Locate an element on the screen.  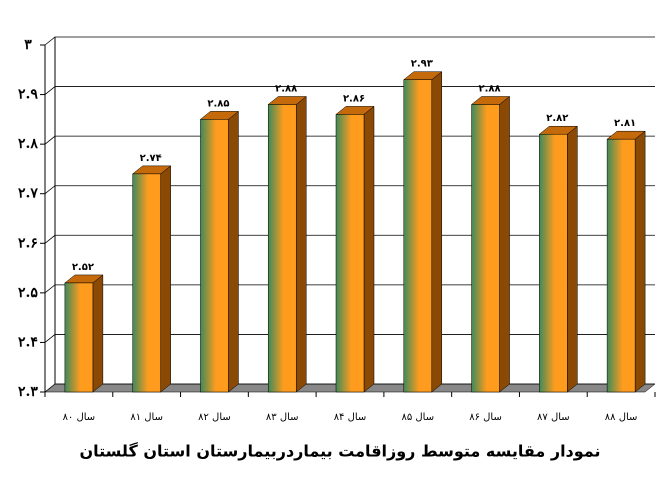
value-label: ۲.۸۶ is located at coordinates (354, 98).